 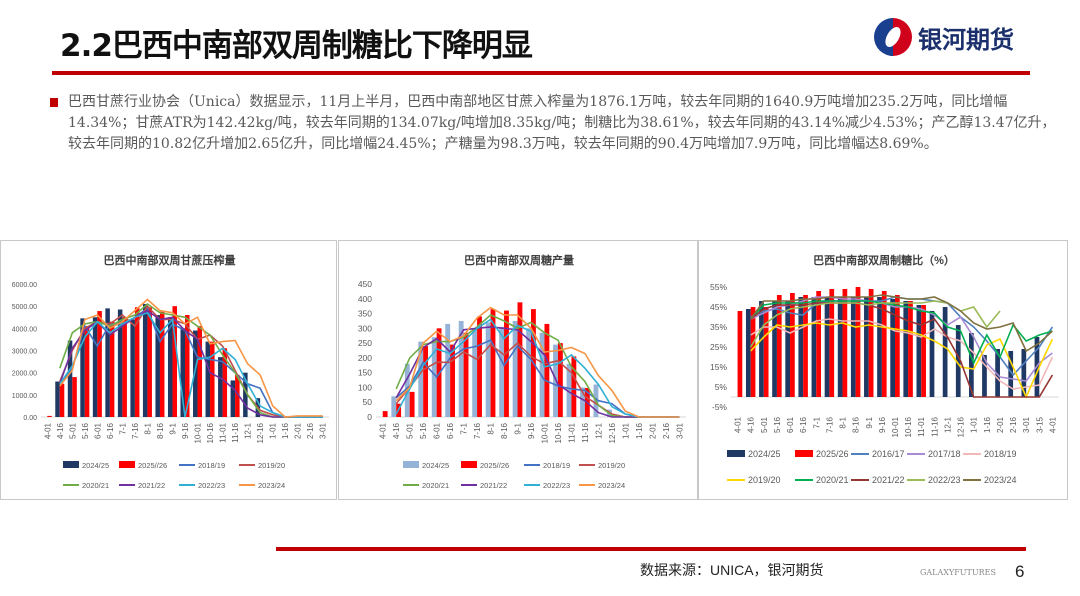 What do you see at coordinates (72, 430) in the screenshot?
I see `x-tick-label: 5-01` at bounding box center [72, 430].